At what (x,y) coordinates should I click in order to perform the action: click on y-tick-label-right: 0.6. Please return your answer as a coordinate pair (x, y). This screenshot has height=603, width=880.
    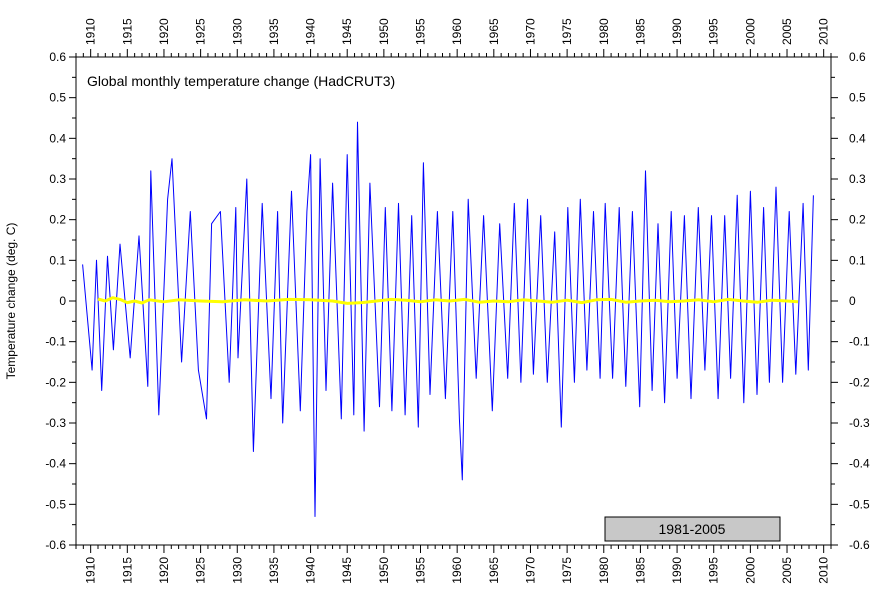
    Looking at the image, I should click on (857, 57).